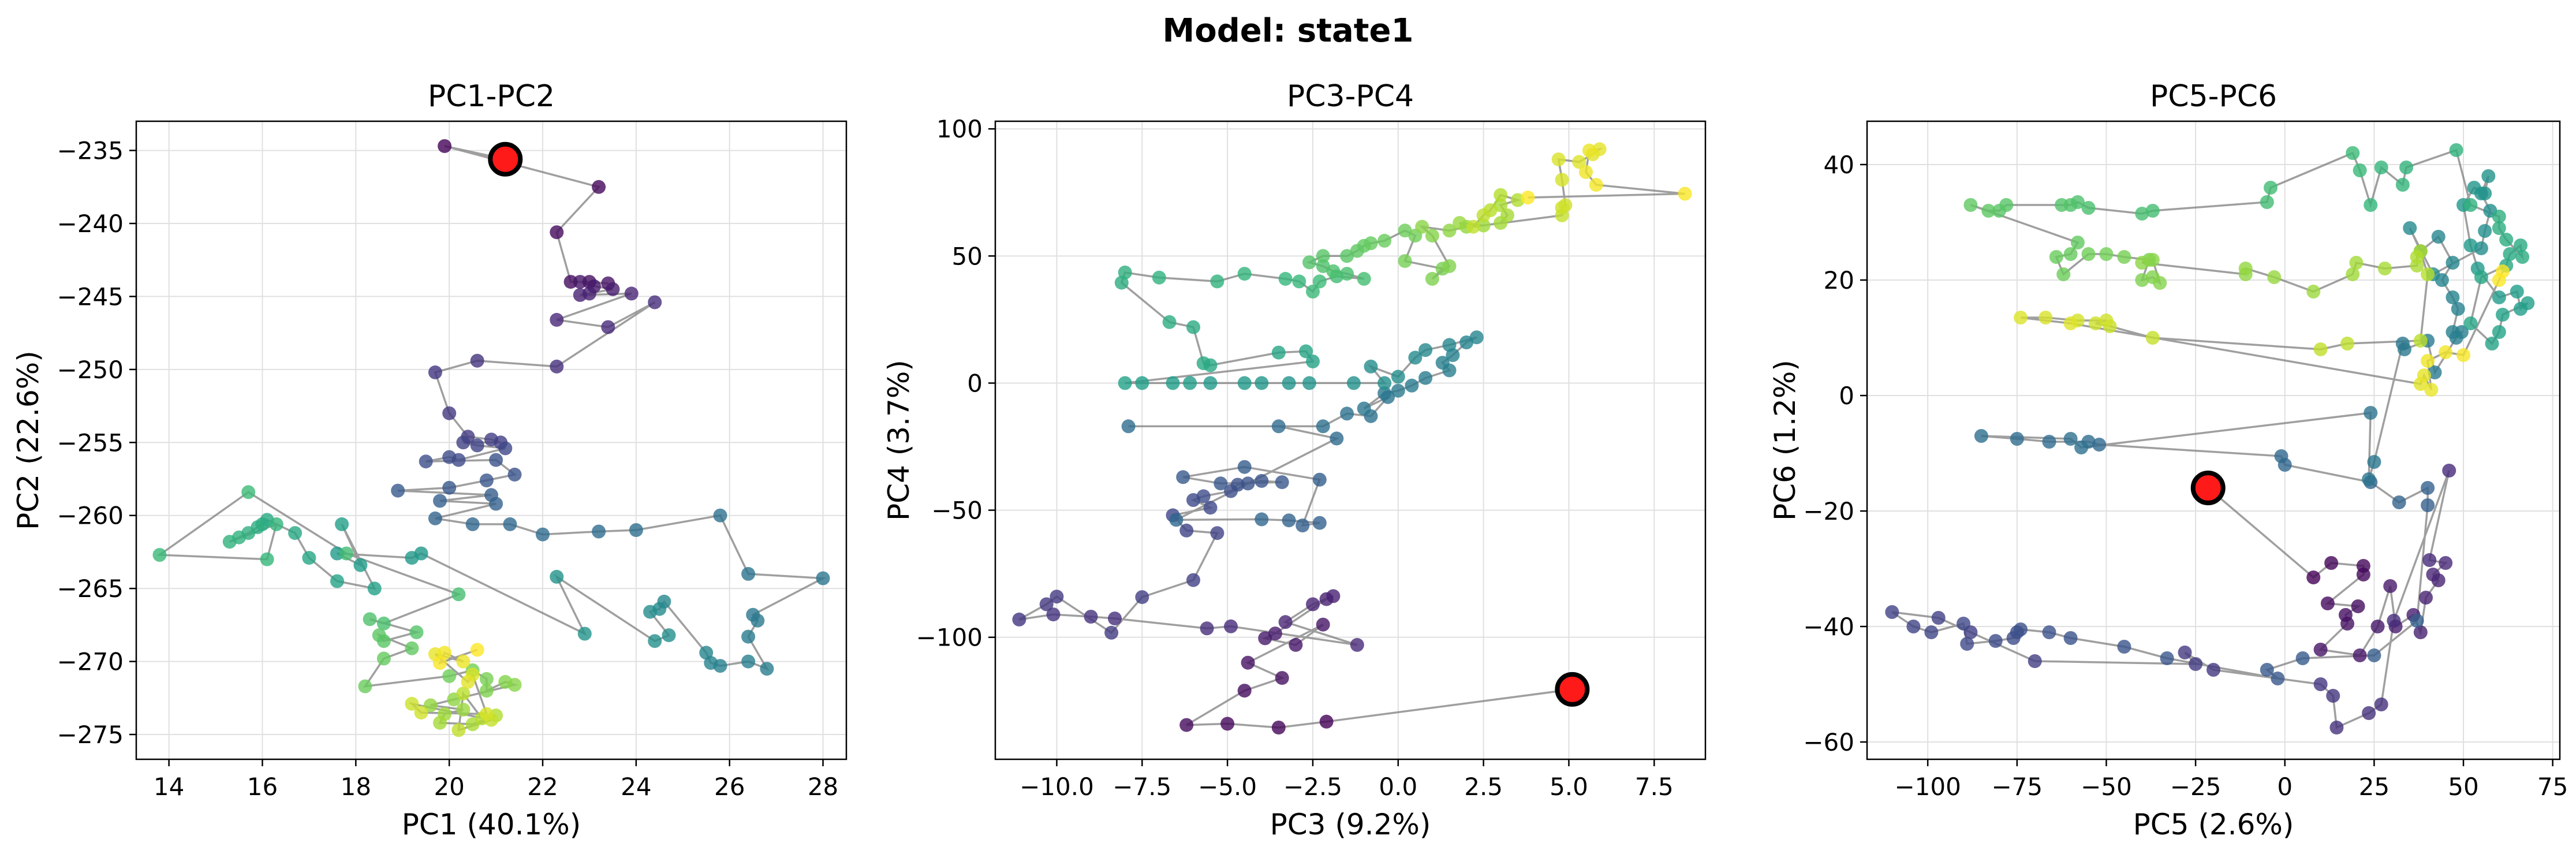 Image resolution: width=2576 pixels, height=854 pixels. I want to click on x-tick-label: −5.0, so click(1227, 787).